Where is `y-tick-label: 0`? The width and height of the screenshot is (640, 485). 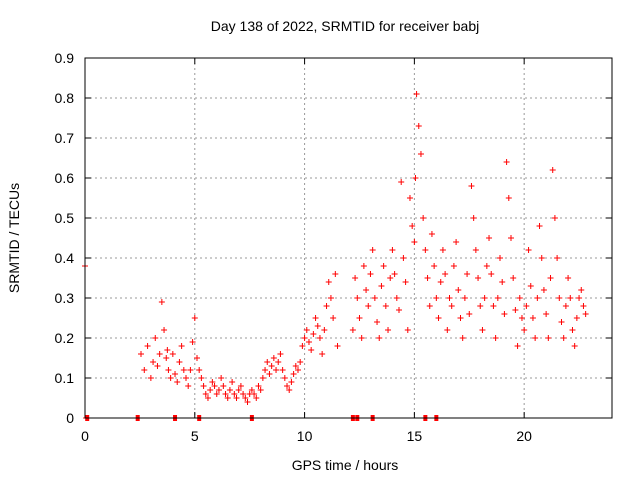
y-tick-label: 0 is located at coordinates (70, 418).